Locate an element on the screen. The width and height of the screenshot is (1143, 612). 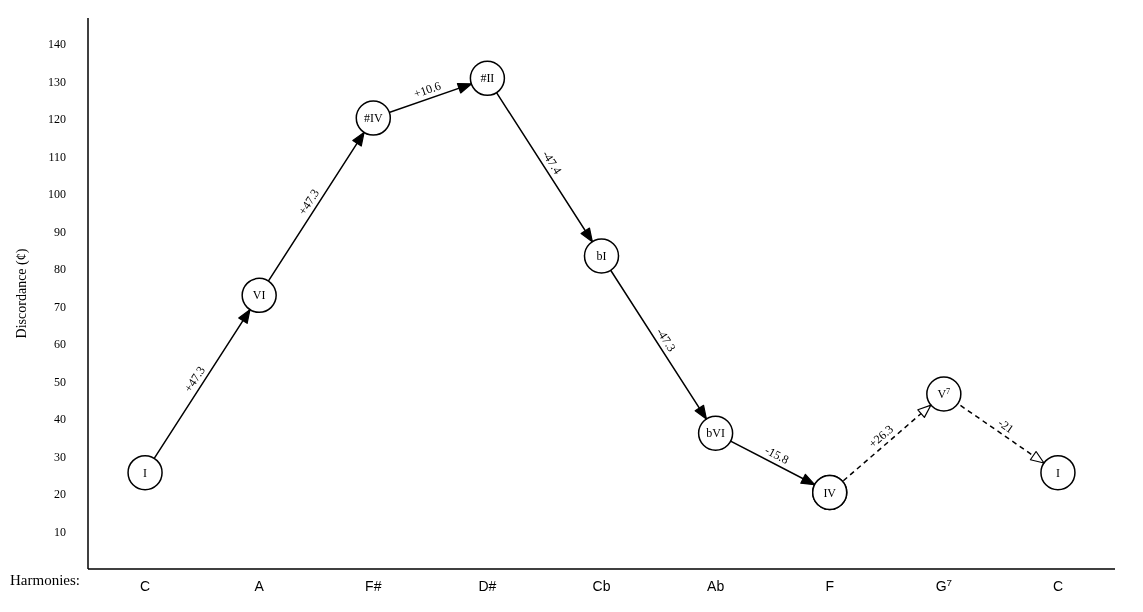
x-tick-label: Cb is located at coordinates (601, 586).